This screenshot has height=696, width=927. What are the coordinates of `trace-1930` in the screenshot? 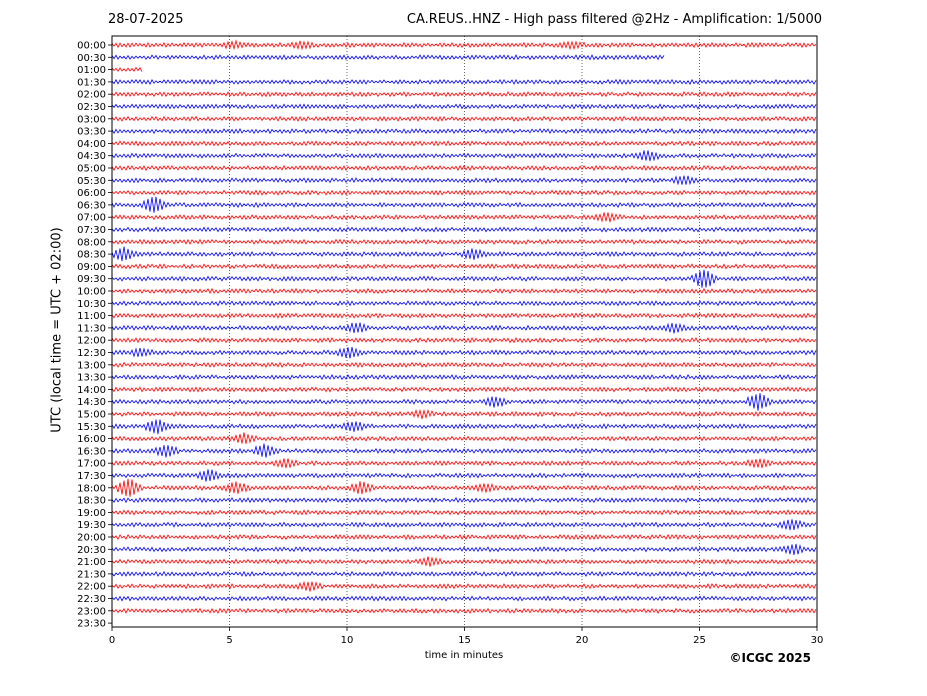 It's located at (464, 525).